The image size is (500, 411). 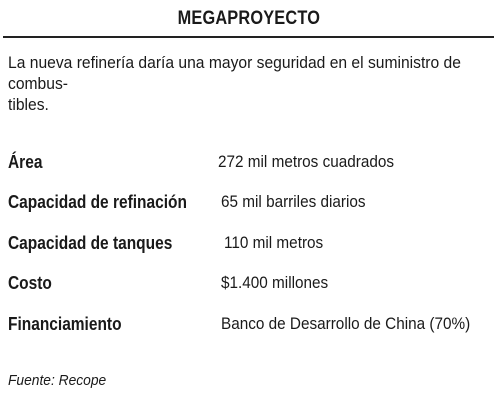 What do you see at coordinates (65, 324) in the screenshot?
I see `fact-label: Financiamiento` at bounding box center [65, 324].